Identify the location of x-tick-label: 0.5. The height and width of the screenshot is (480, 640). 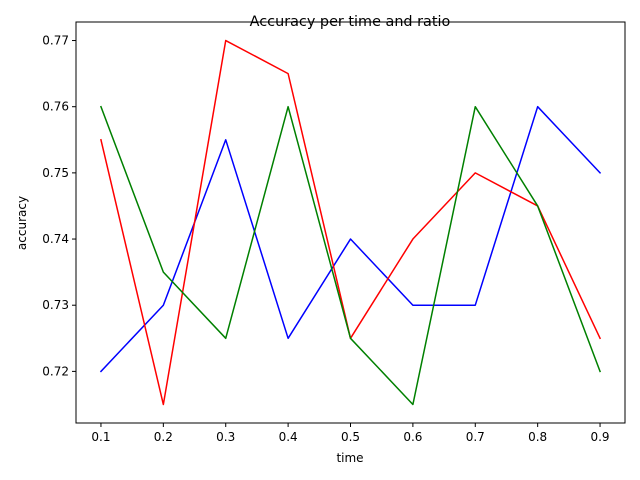
(350, 437).